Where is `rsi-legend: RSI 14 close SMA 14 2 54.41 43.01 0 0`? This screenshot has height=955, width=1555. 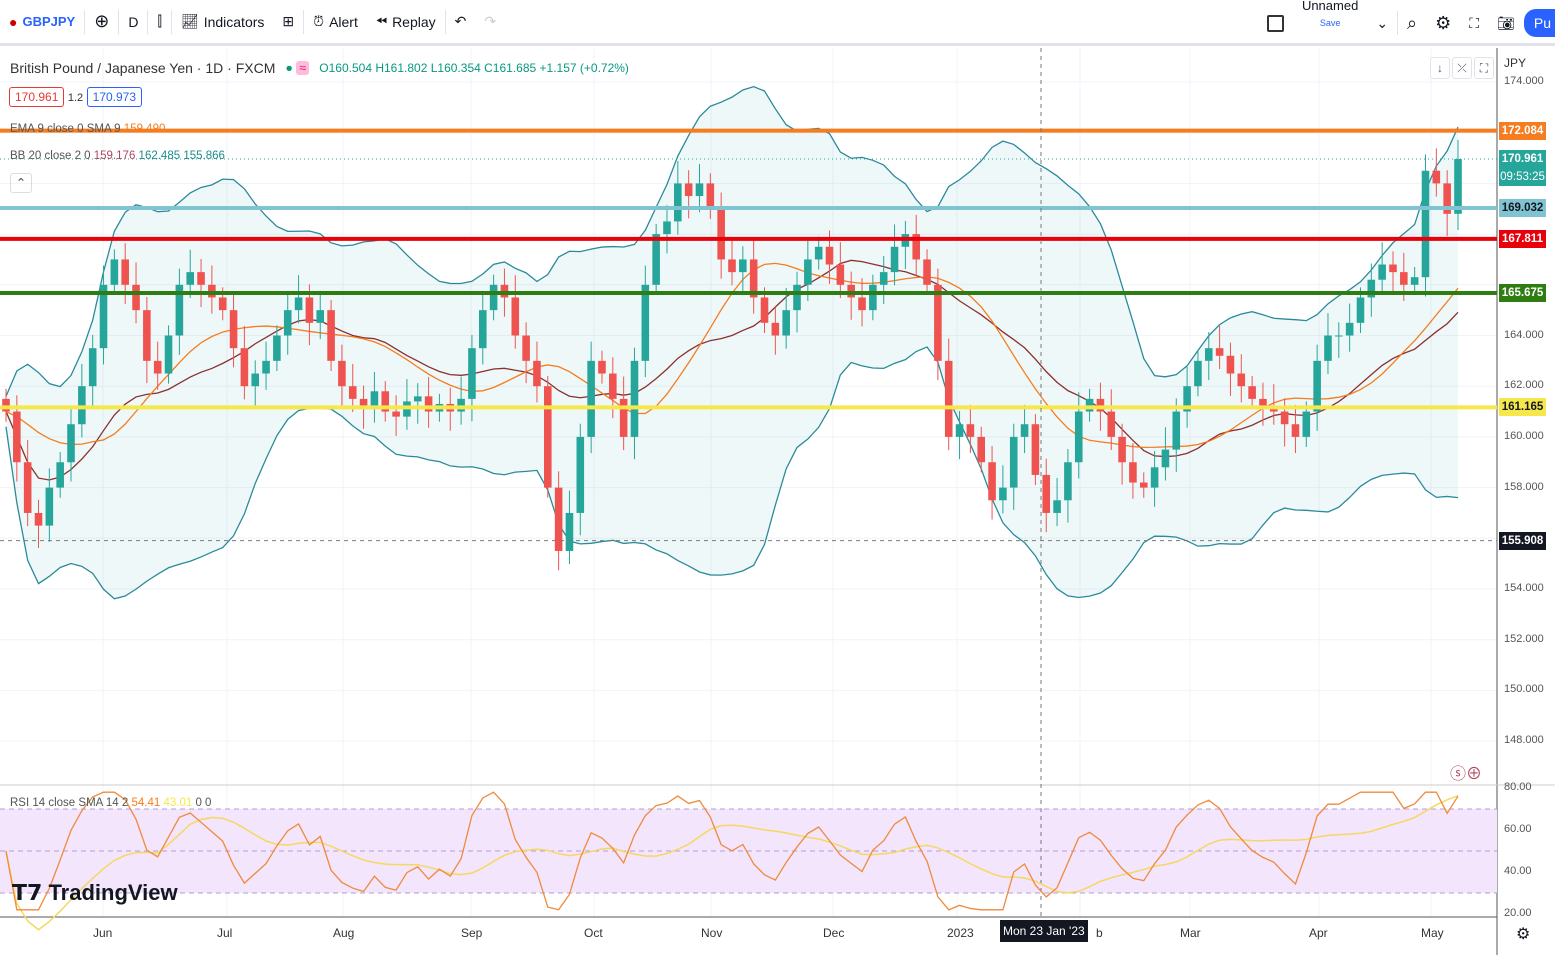
rsi-legend: RSI 14 close SMA 14 2 54.41 43.01 0 0 is located at coordinates (111, 803).